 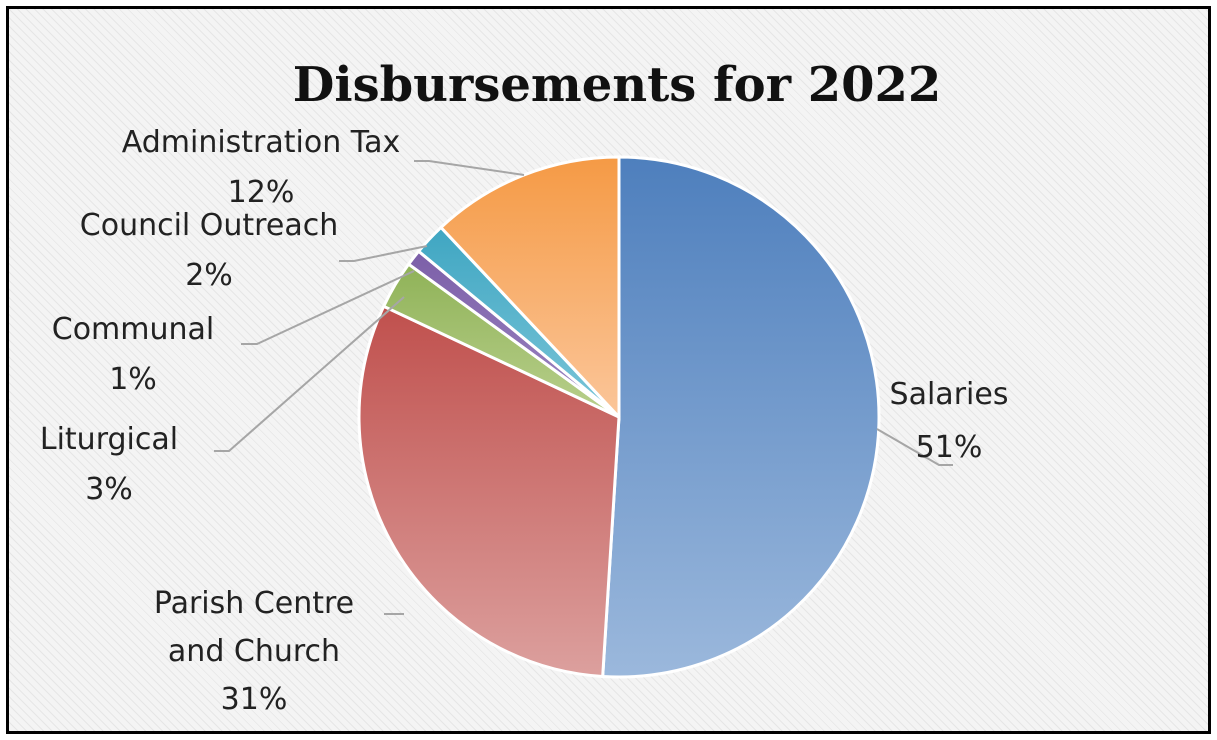 I want to click on slice-parish-centre-and-church, so click(x=489, y=491).